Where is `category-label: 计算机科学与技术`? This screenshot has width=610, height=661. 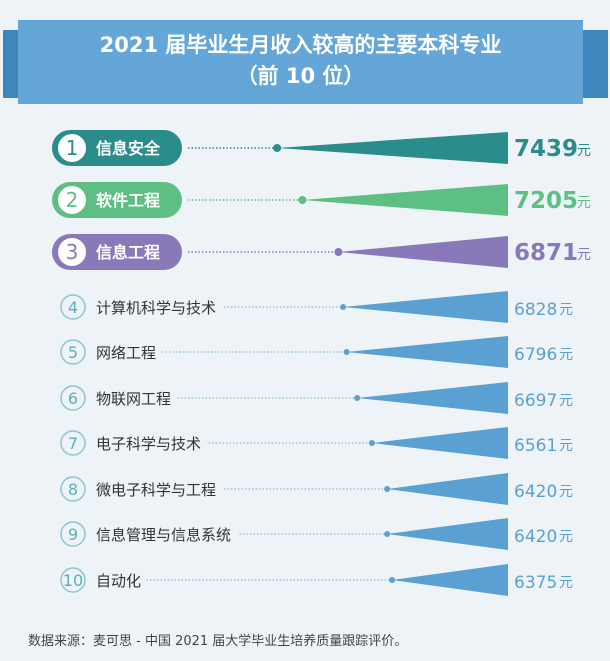
category-label: 计算机科学与技术 is located at coordinates (156, 308).